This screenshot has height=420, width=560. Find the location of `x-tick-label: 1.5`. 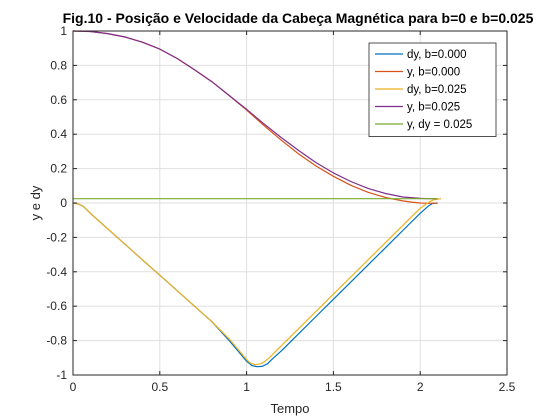

x-tick-label: 1.5 is located at coordinates (333, 387).